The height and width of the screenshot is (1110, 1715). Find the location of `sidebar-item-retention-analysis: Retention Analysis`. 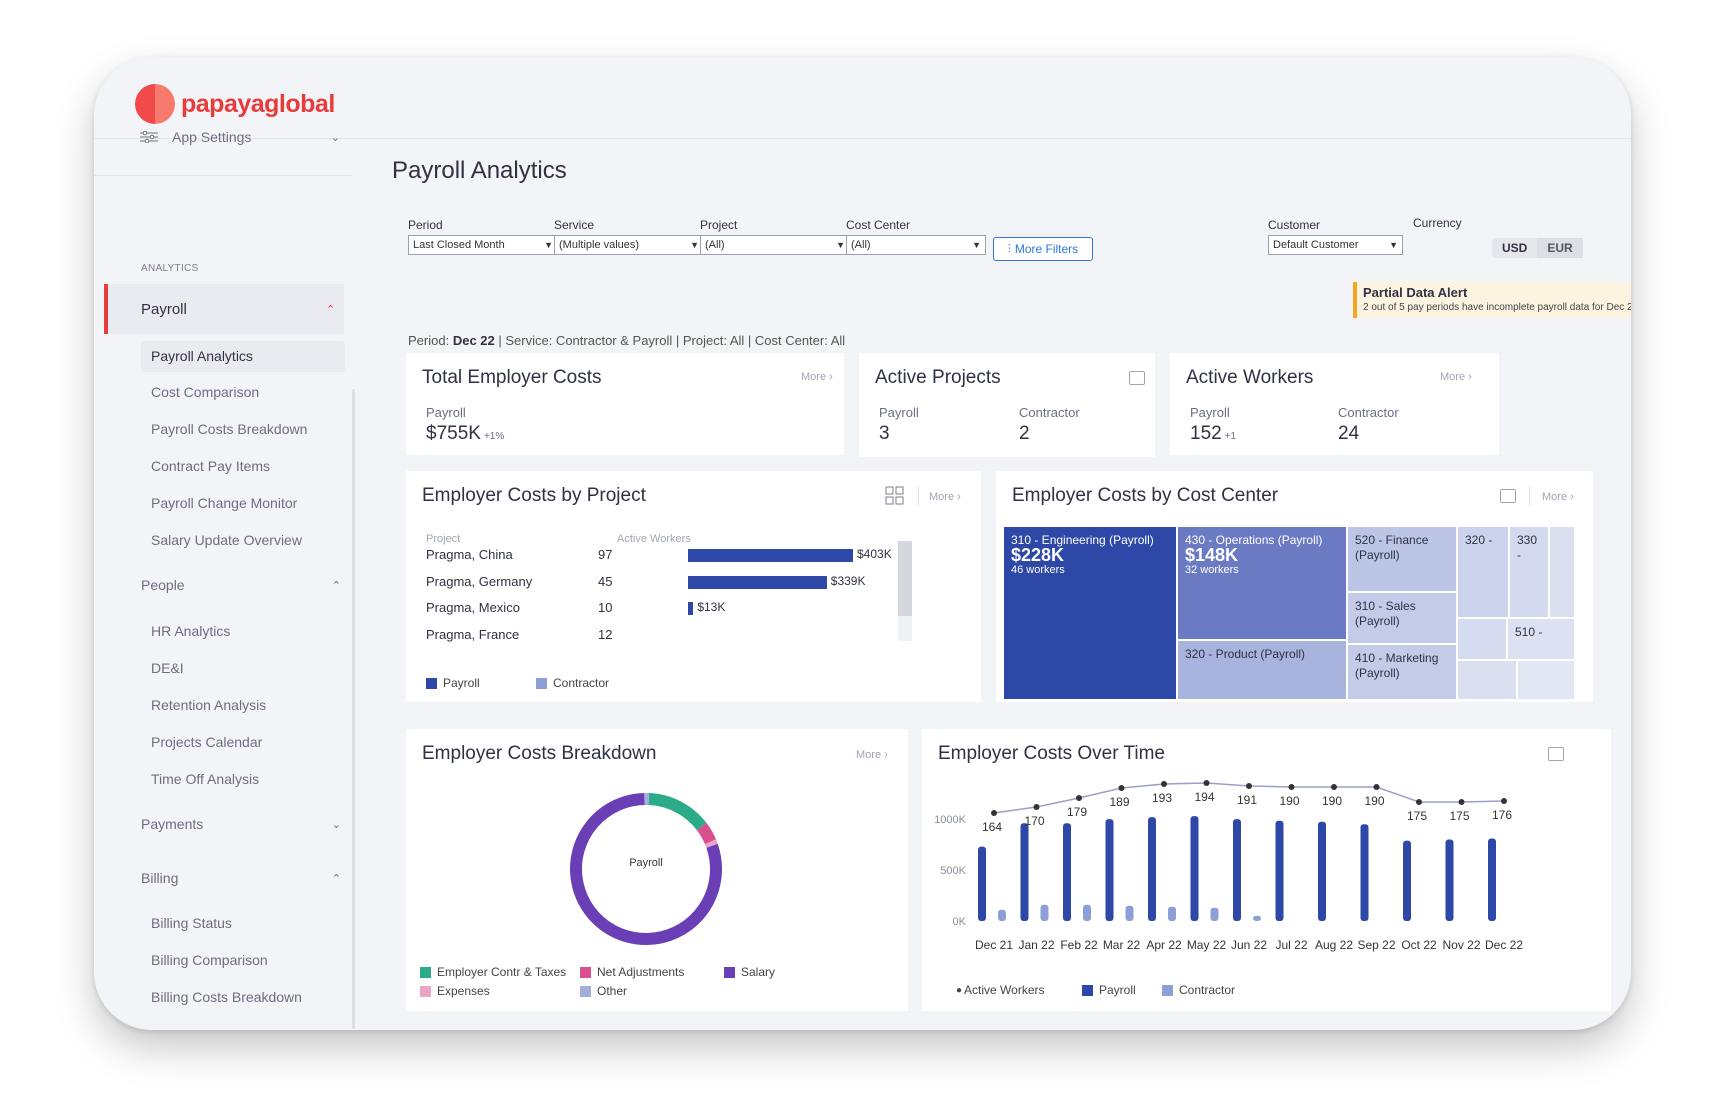

sidebar-item-retention-analysis: Retention Analysis is located at coordinates (209, 705).